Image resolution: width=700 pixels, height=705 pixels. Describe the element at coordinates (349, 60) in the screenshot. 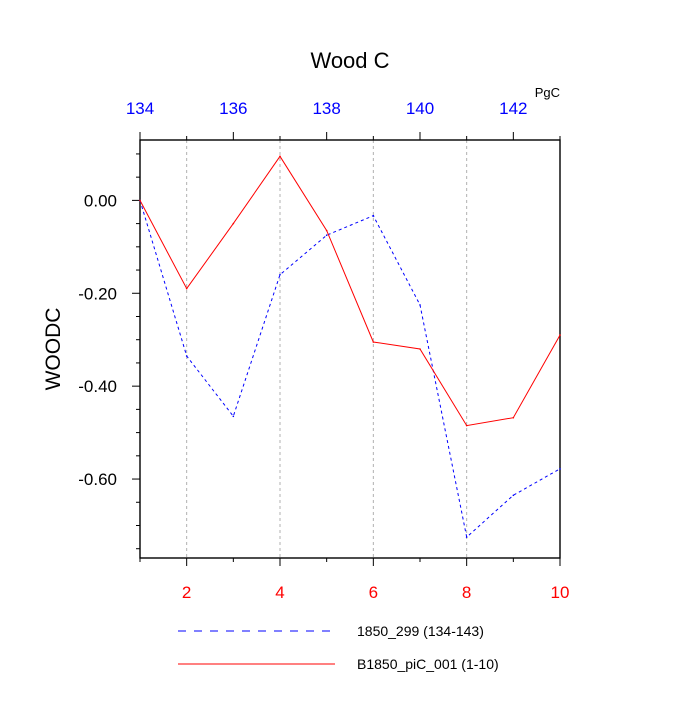

I see `chart-title: Wood C` at that location.